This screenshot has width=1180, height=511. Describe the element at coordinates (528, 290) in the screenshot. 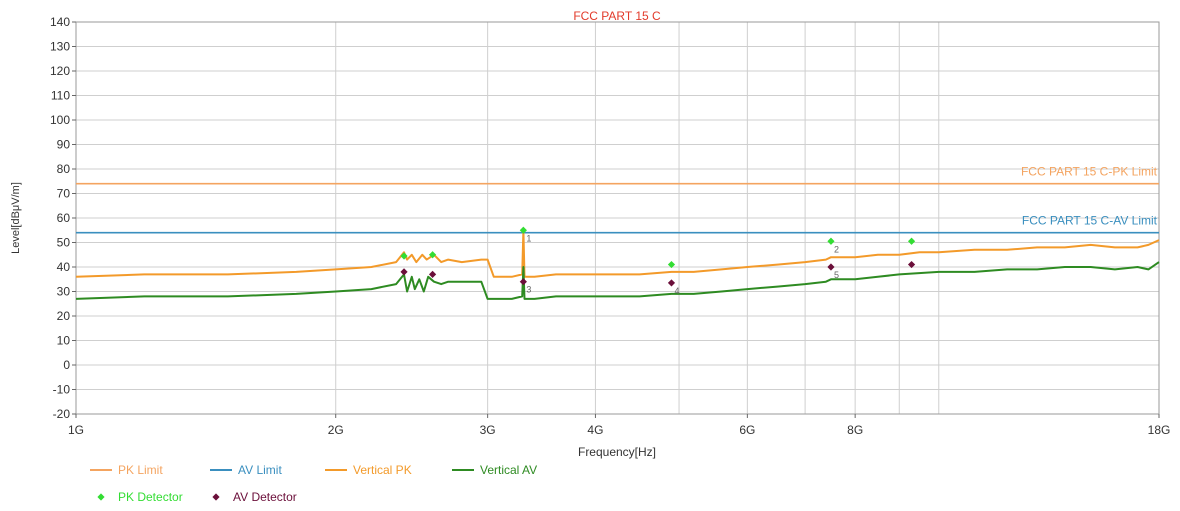

I see `marker-label: 3` at that location.